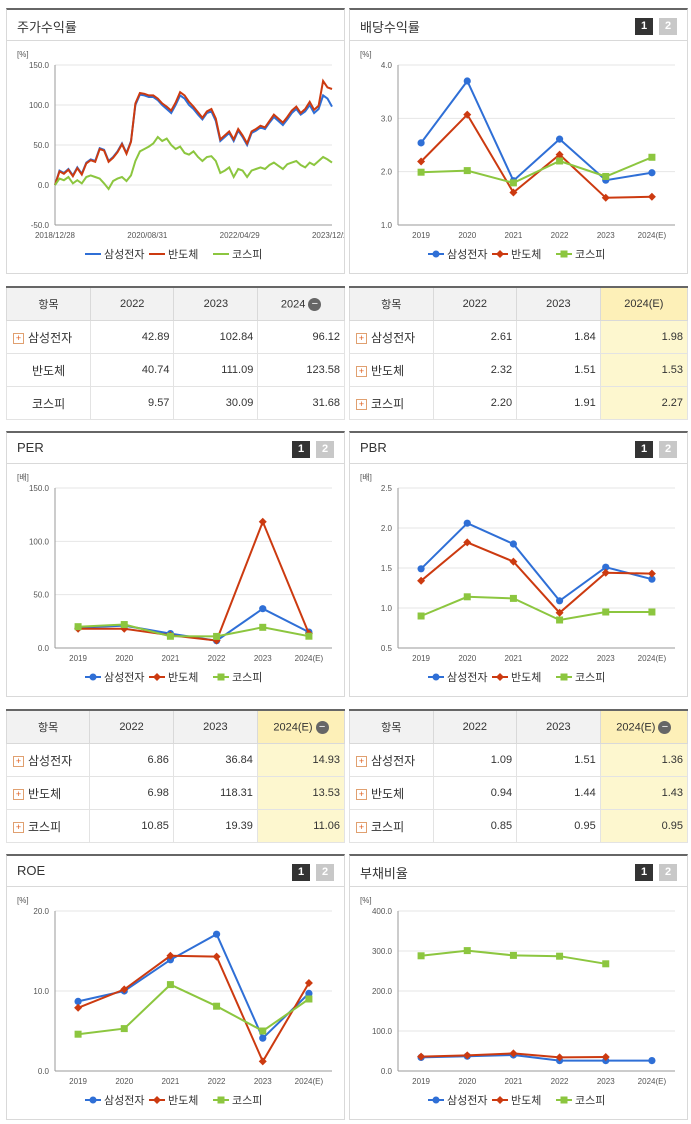 This screenshot has width=691, height=1124. What do you see at coordinates (644, 337) in the screenshot?
I see `value-cell: 1.98` at bounding box center [644, 337].